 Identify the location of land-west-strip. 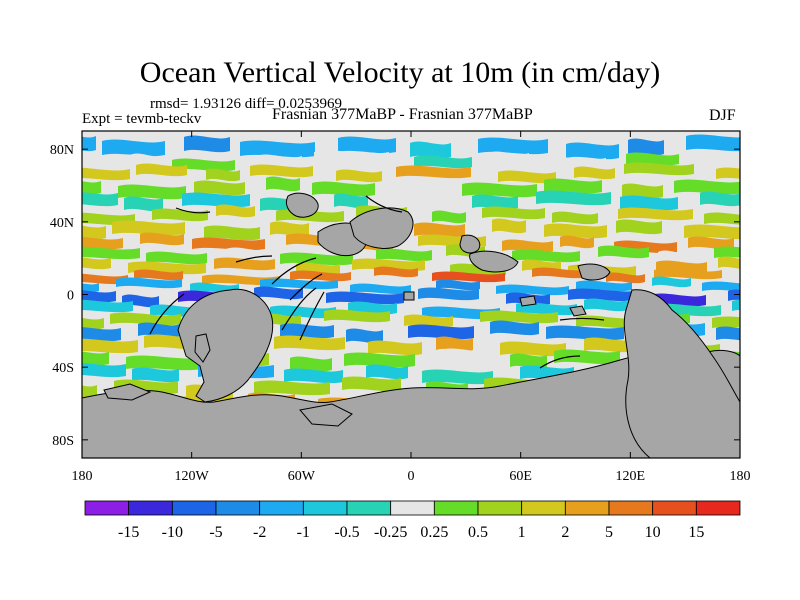
(202, 348).